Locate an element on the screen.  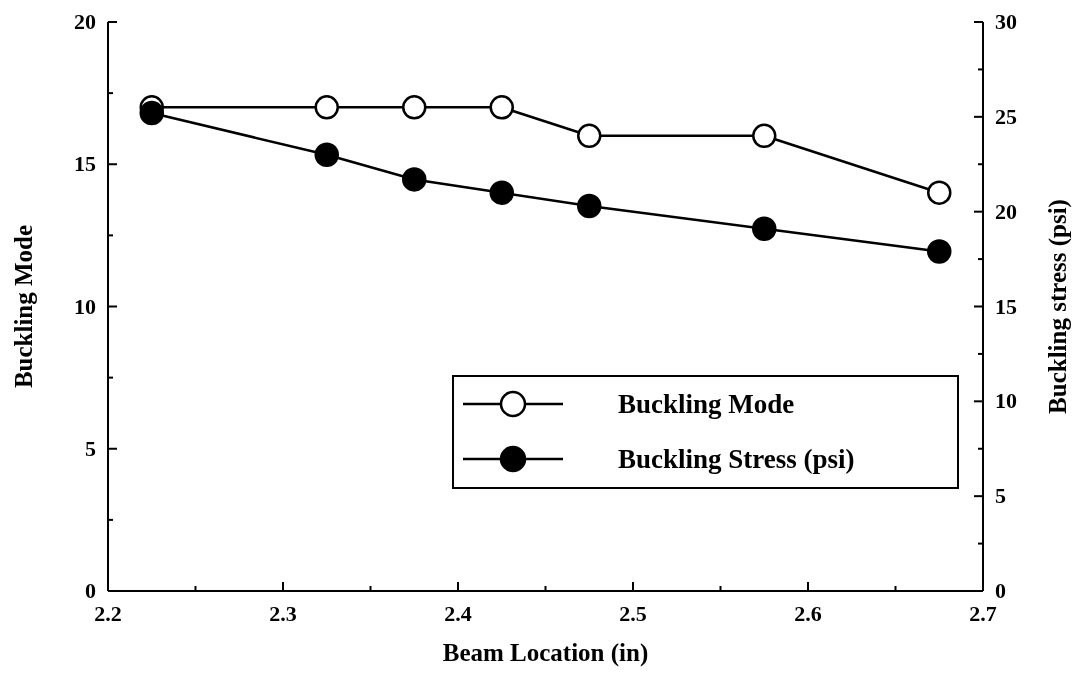
y2-tick-label: 30 is located at coordinates (1006, 21).